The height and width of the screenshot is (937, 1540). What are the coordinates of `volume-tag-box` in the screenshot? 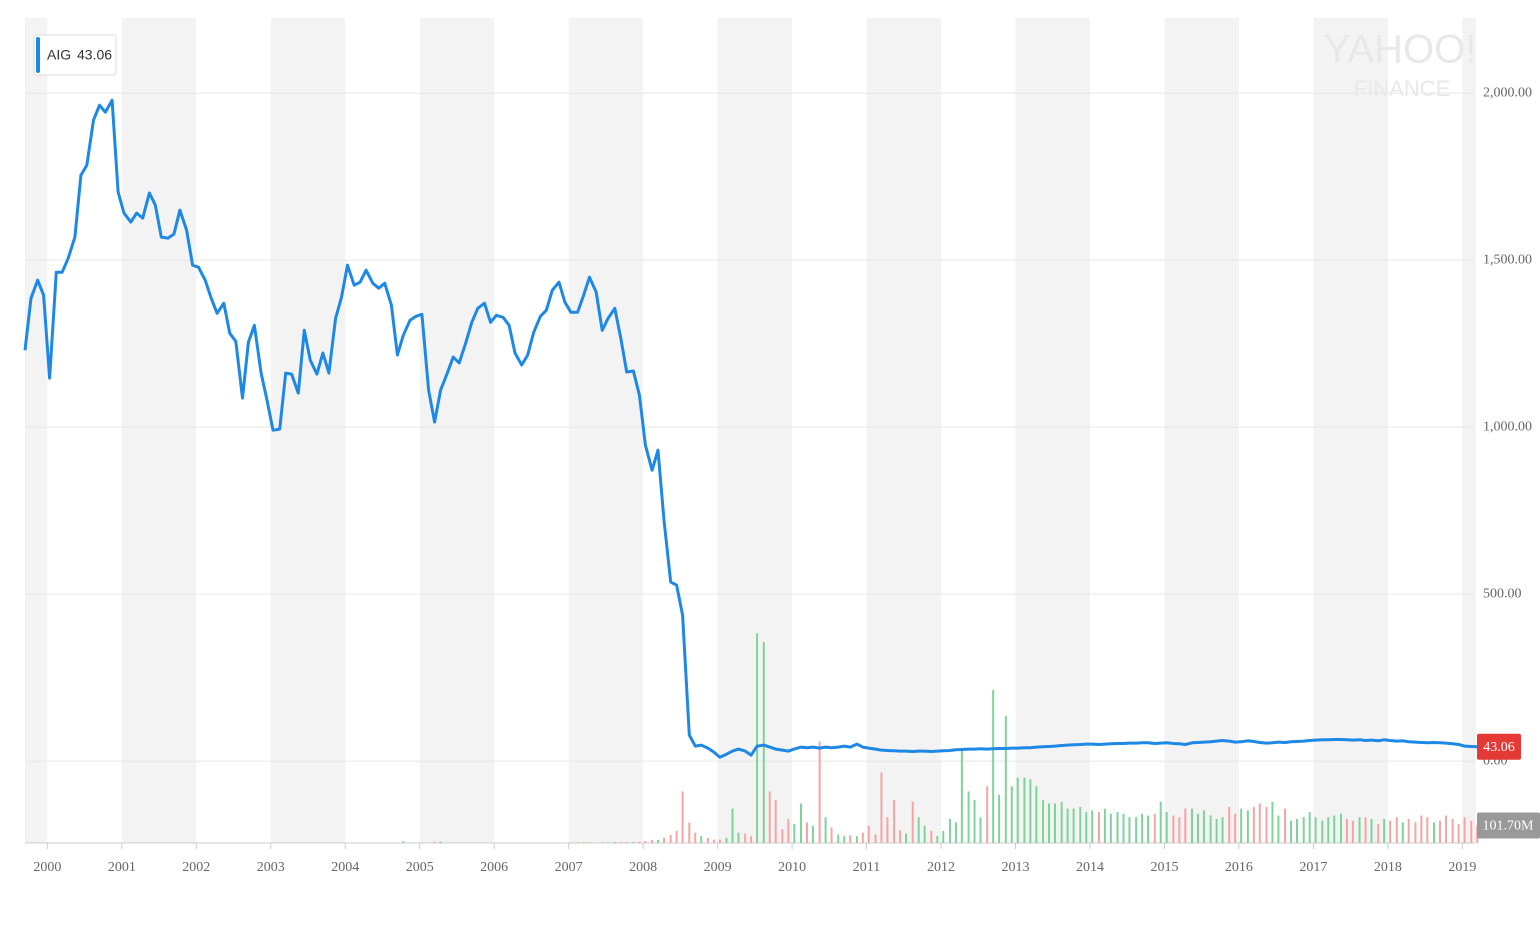 It's located at (1508, 825).